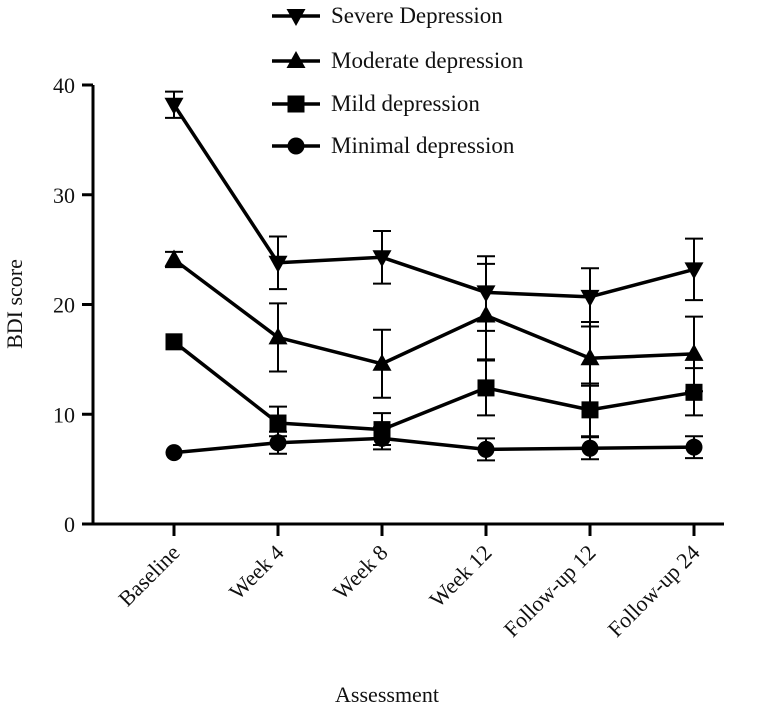 The image size is (765, 710). Describe the element at coordinates (405, 103) in the screenshot. I see `legend-label: Mild depression` at that location.